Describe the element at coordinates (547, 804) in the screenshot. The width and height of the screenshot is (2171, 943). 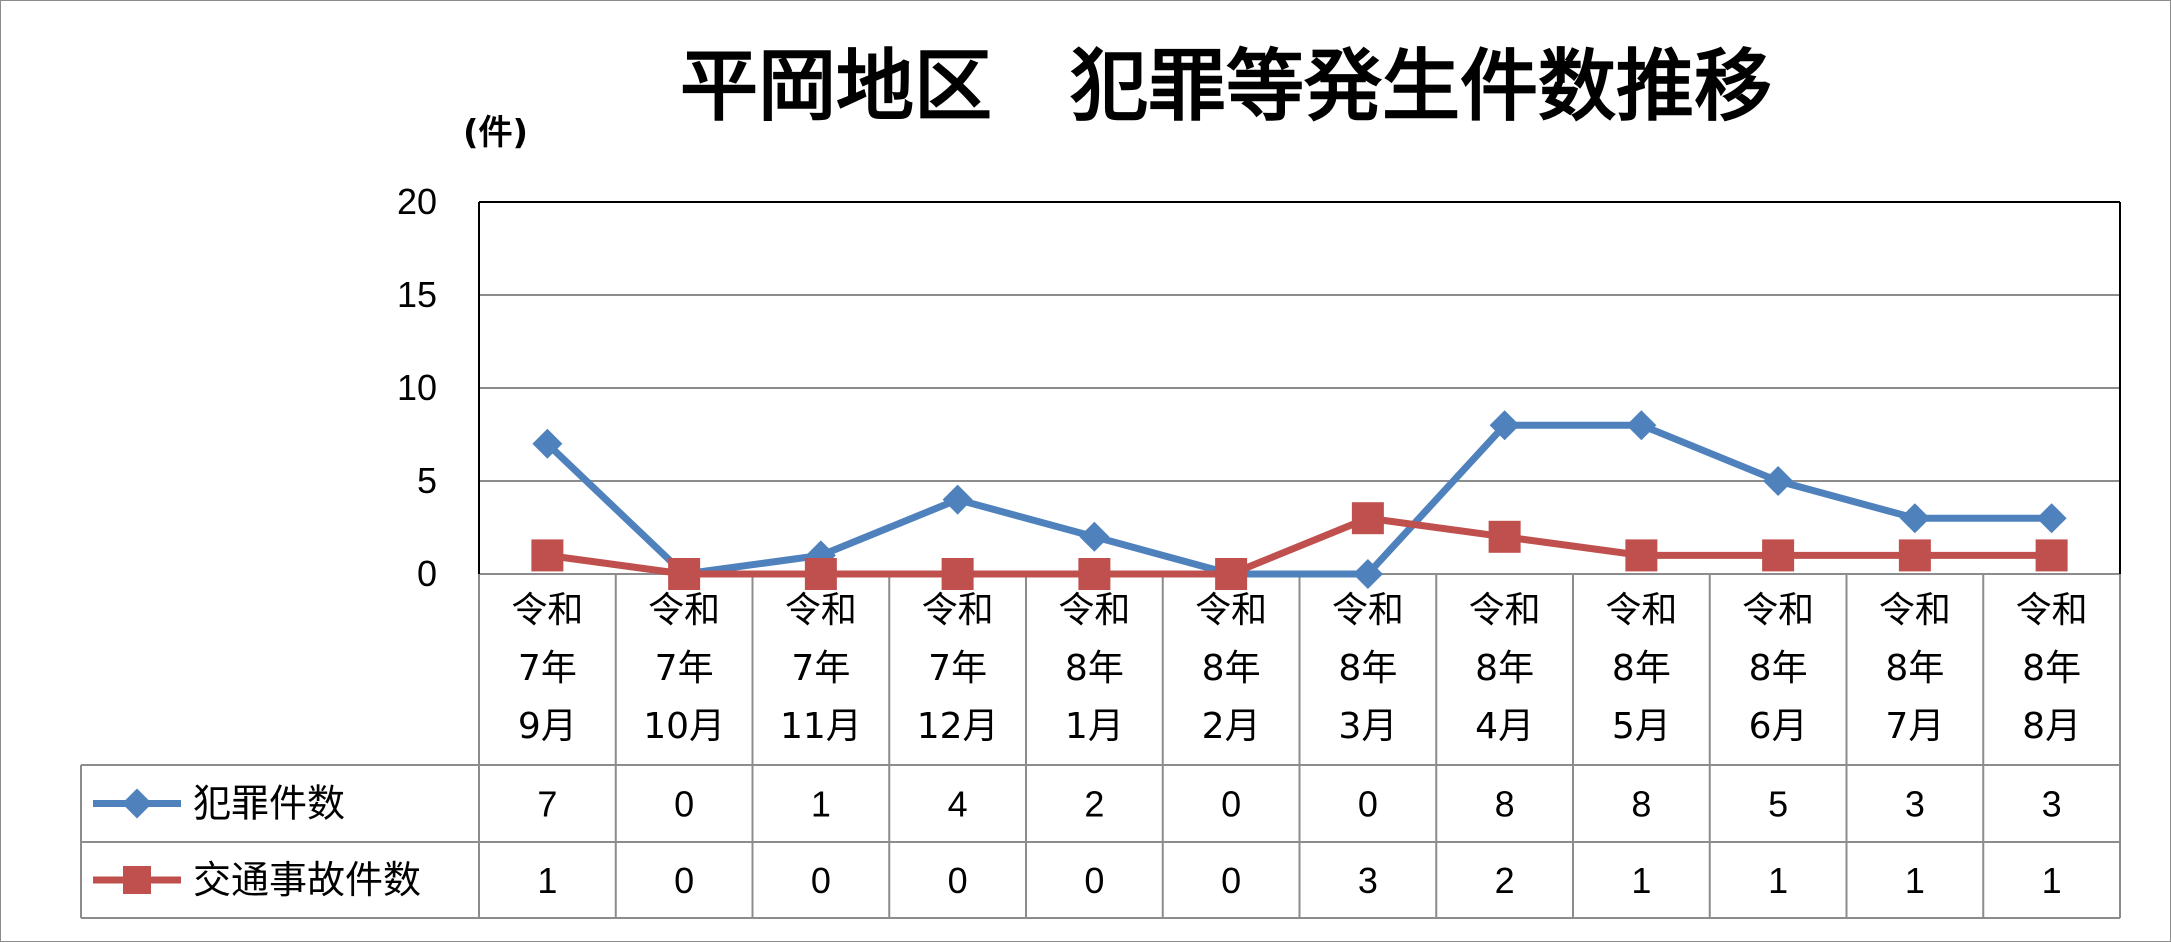
I see `table-cell-value: 7` at that location.